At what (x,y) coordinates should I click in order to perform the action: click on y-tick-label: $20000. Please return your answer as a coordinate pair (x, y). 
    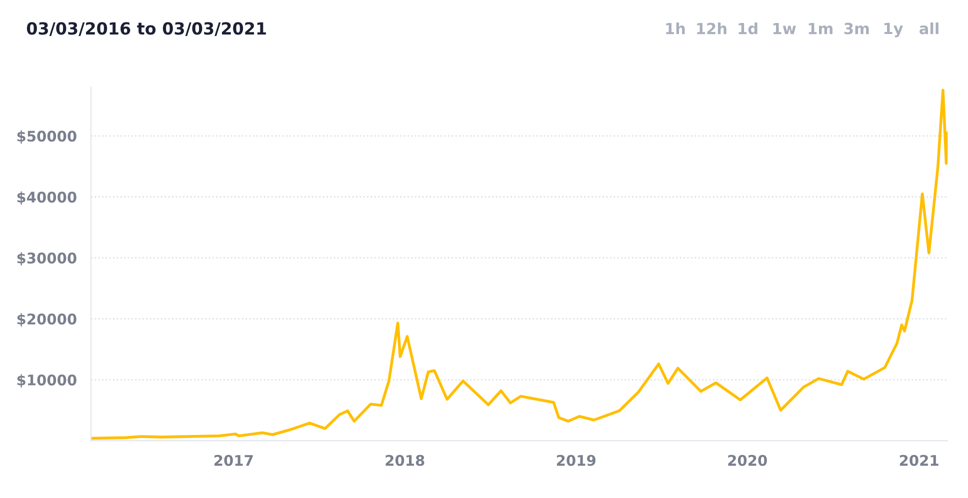
    Looking at the image, I should click on (46, 319).